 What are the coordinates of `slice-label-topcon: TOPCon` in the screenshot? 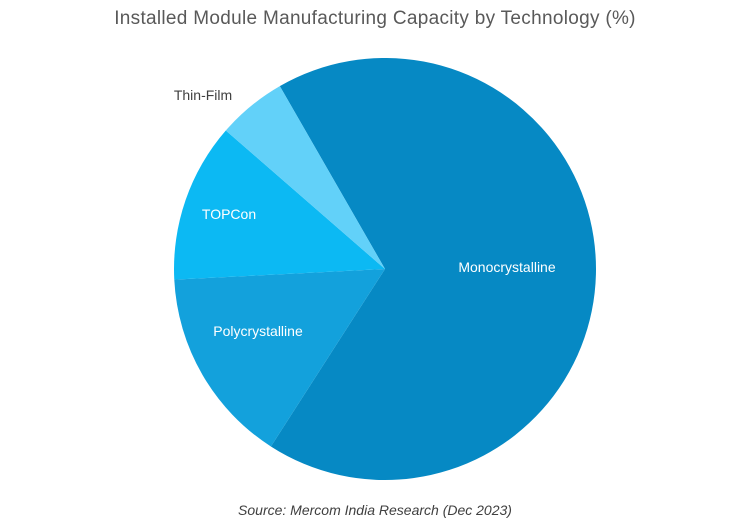 It's located at (229, 214).